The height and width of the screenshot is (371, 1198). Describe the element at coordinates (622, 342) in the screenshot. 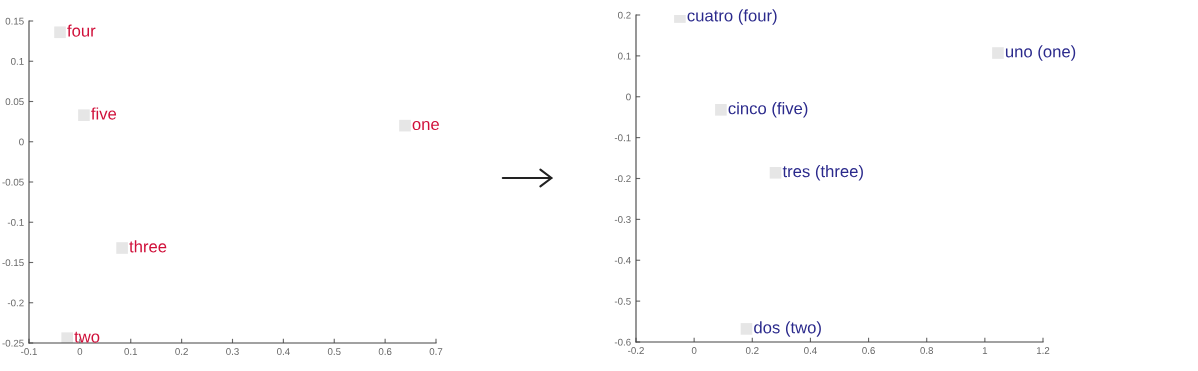

I see `y-tick-label: -0.6` at that location.